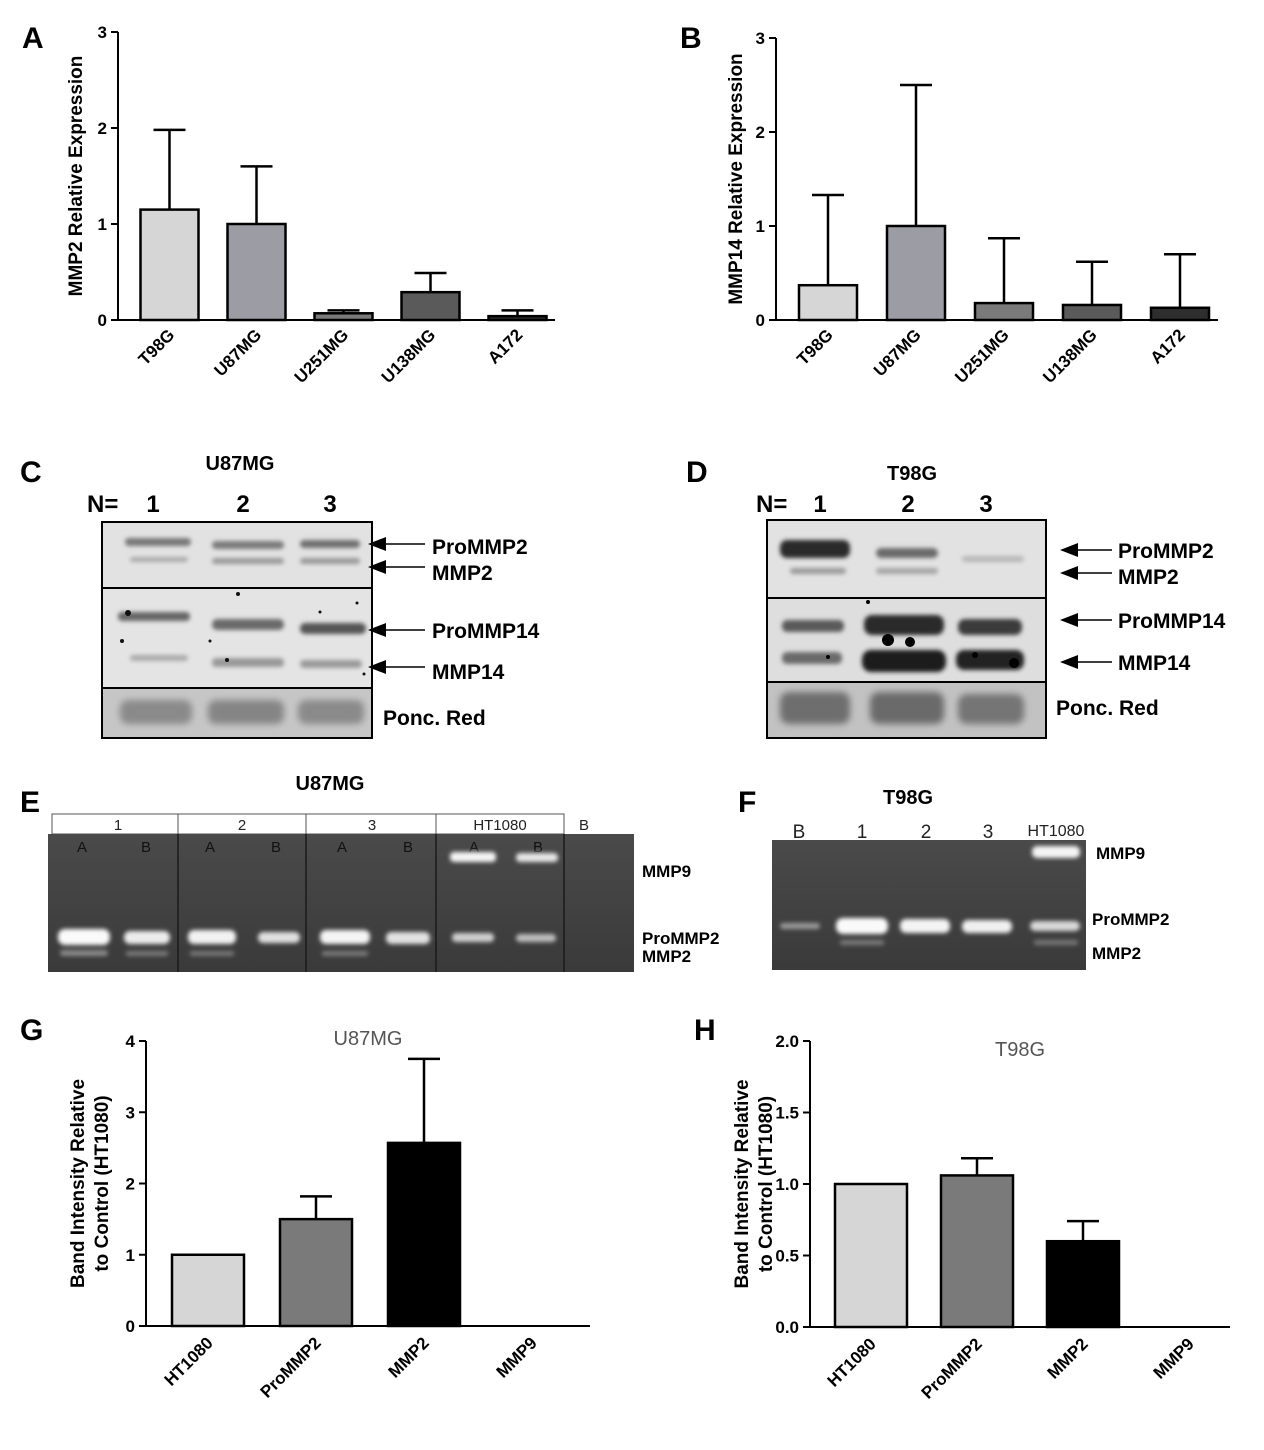 The image size is (1264, 1450). Describe the element at coordinates (157, 347) in the screenshot. I see `chart-a-category-label: T98G` at that location.